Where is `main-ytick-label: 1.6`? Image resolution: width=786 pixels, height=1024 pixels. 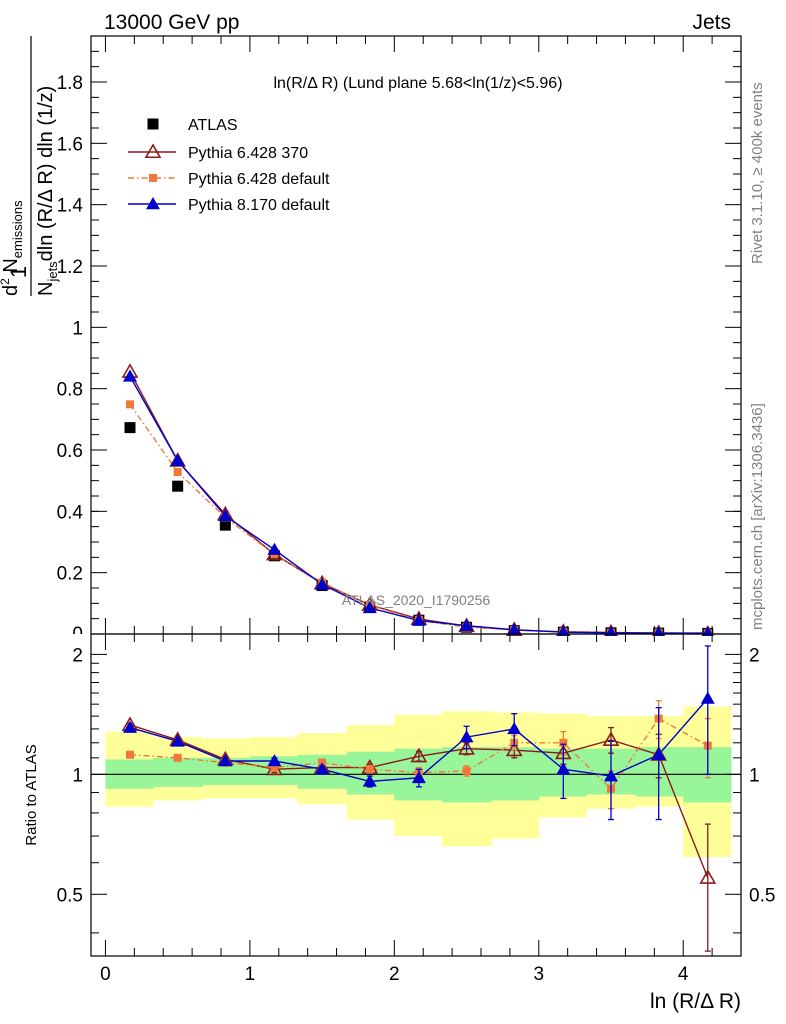 main-ytick-label: 1.6 is located at coordinates (70, 144).